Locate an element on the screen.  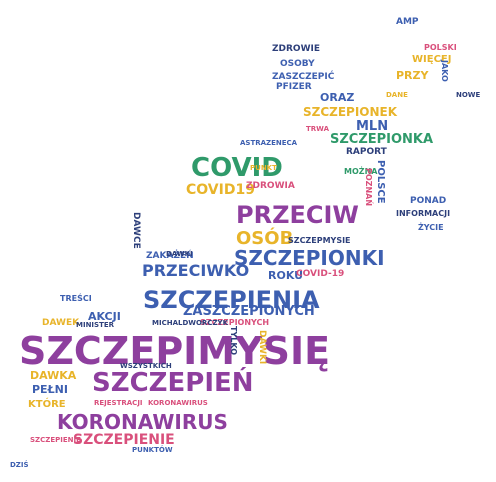
word-raport: RAPORT is located at coordinates (366, 152).